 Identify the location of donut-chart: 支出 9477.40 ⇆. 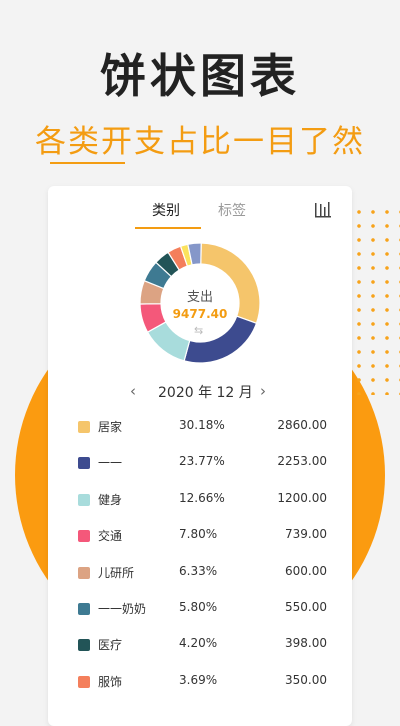
(200, 303).